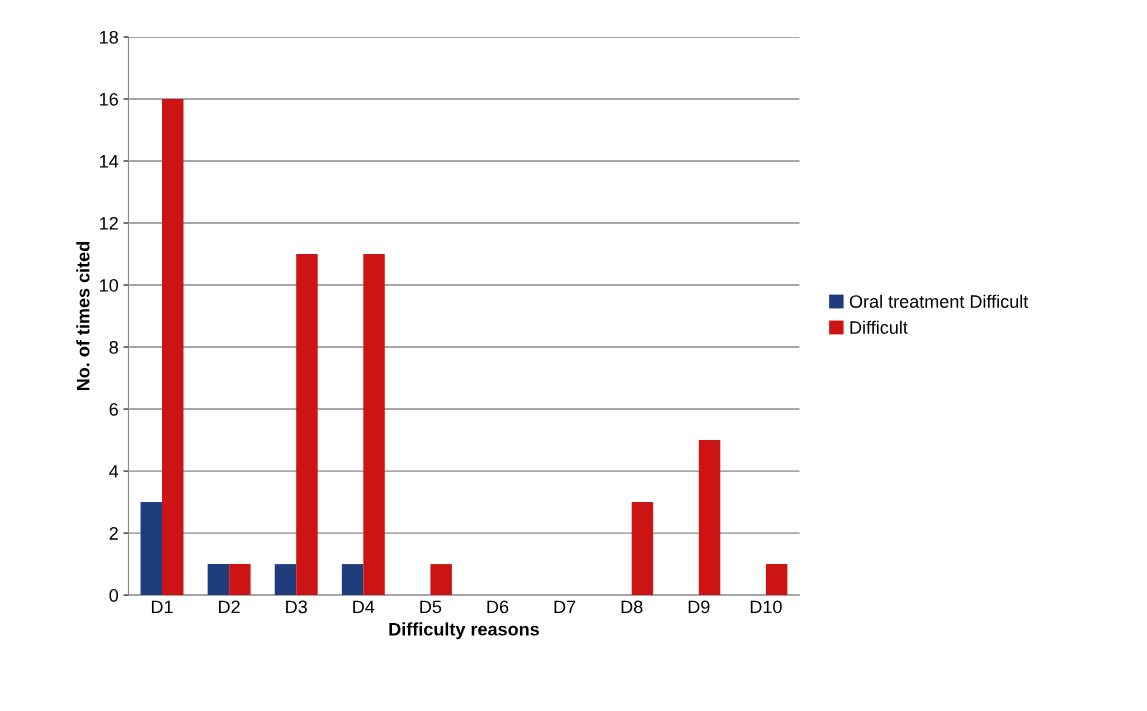  I want to click on x-tick-label: D8, so click(632, 607).